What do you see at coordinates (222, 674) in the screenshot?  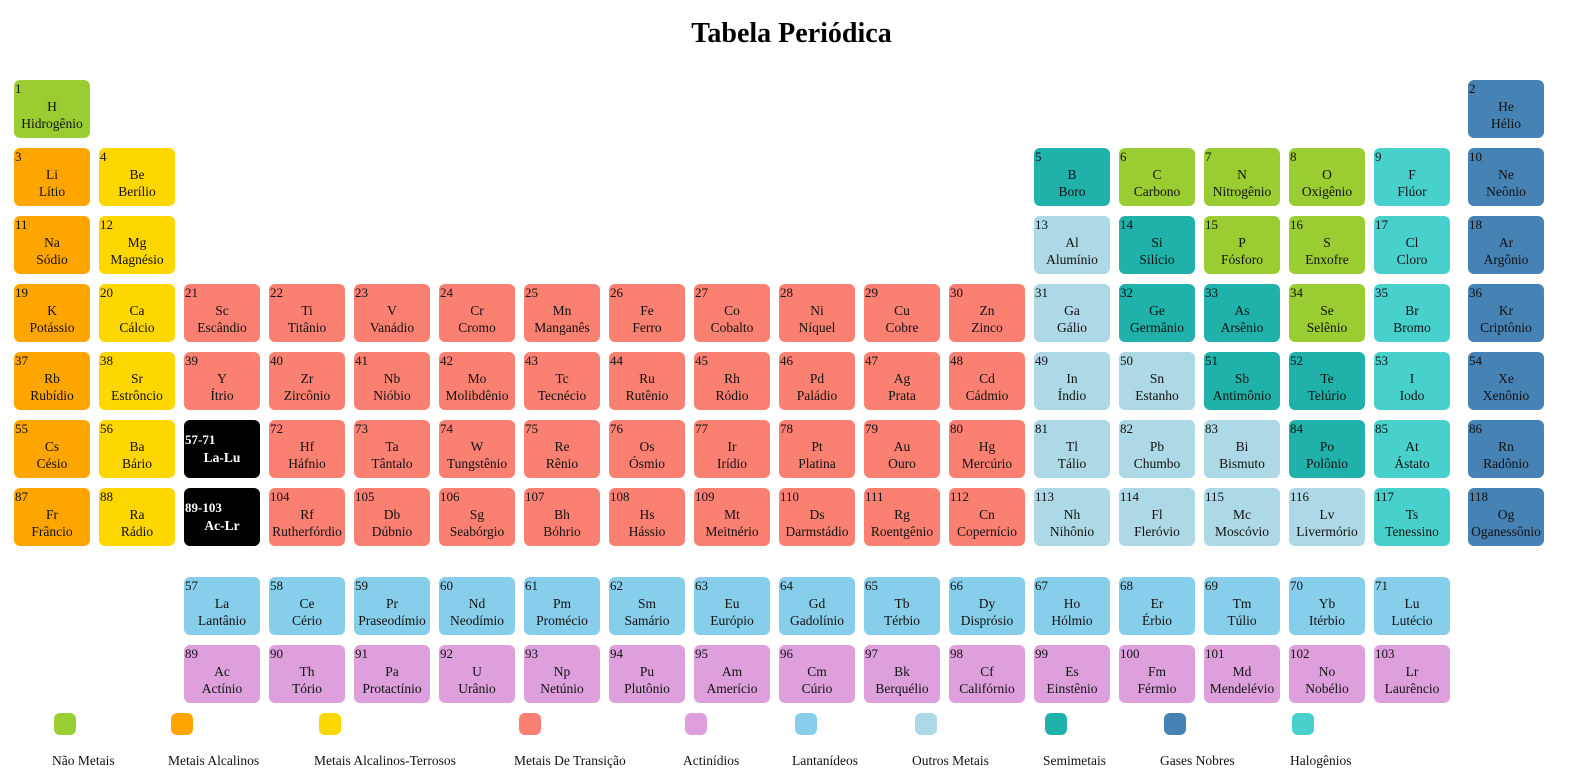 I see `element-cell: 89 Ac Actínio` at bounding box center [222, 674].